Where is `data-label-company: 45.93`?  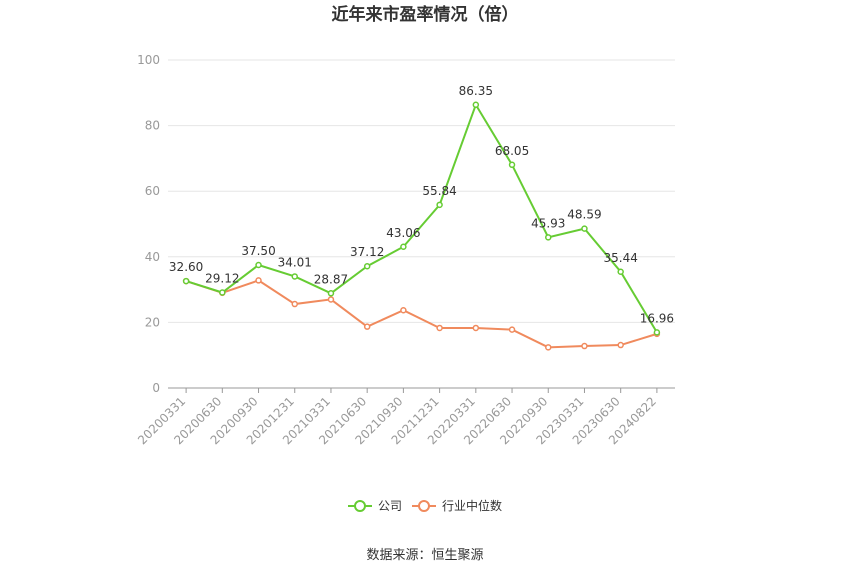
data-label-company: 45.93 is located at coordinates (548, 223).